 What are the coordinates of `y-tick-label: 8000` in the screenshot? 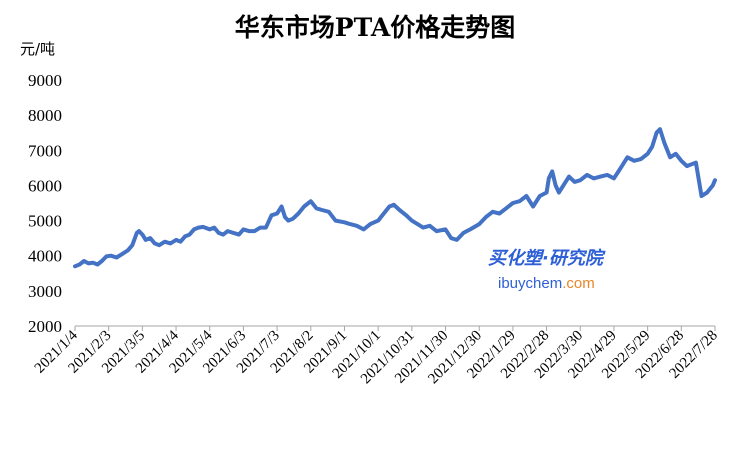 It's located at (45, 115).